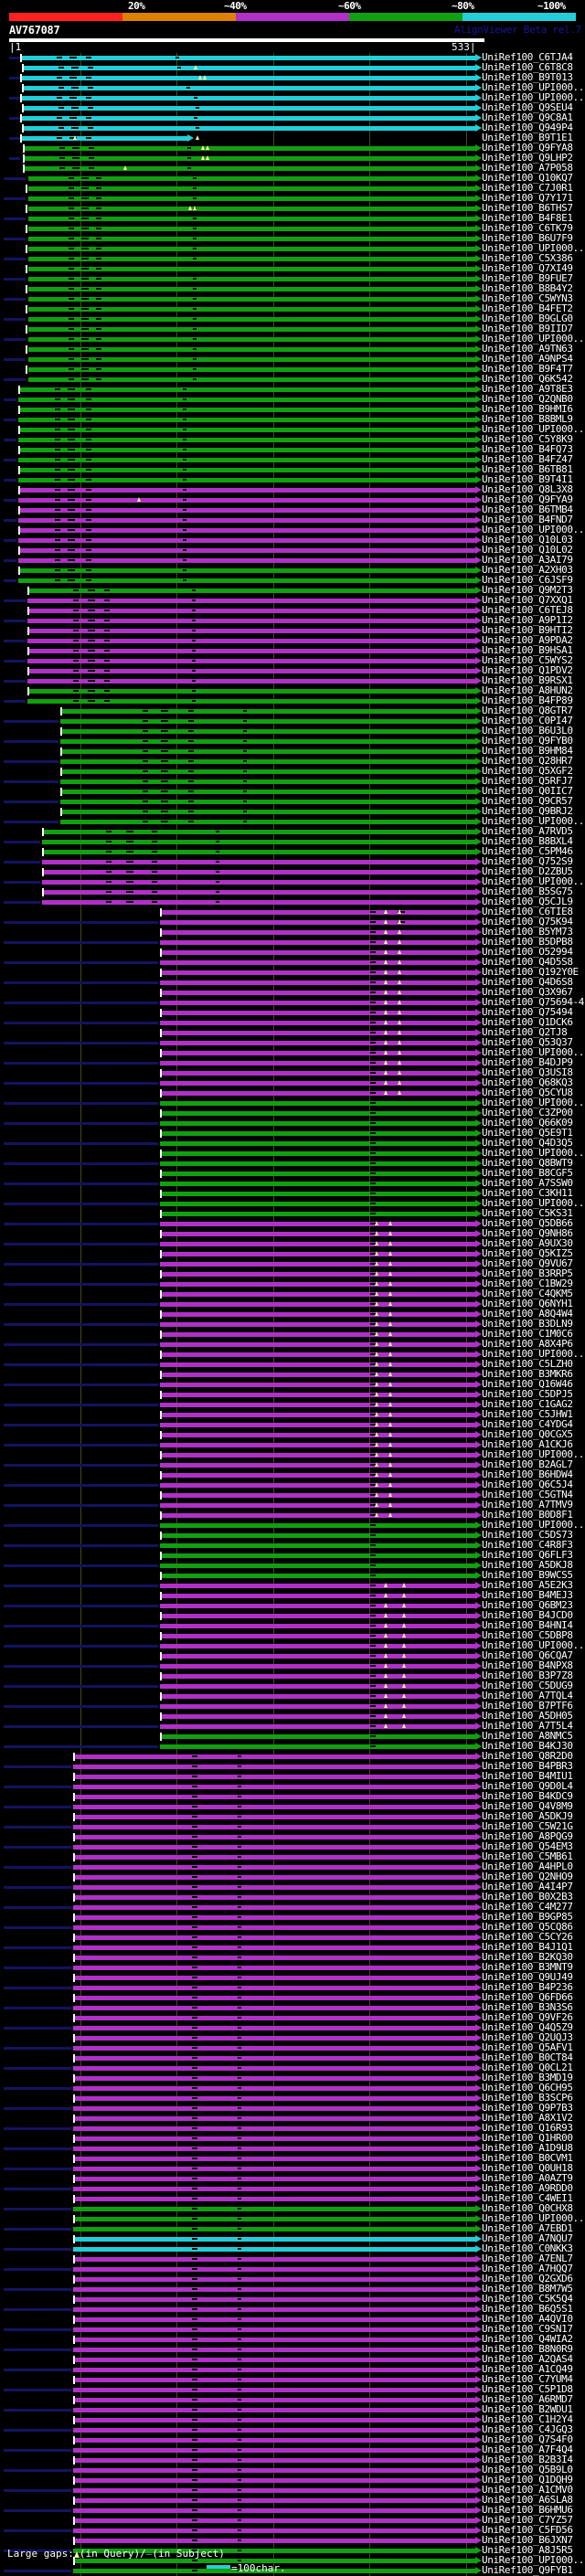  What do you see at coordinates (293, 258) in the screenshot?
I see `alignment-row: UniRef100_C5X386` at bounding box center [293, 258].